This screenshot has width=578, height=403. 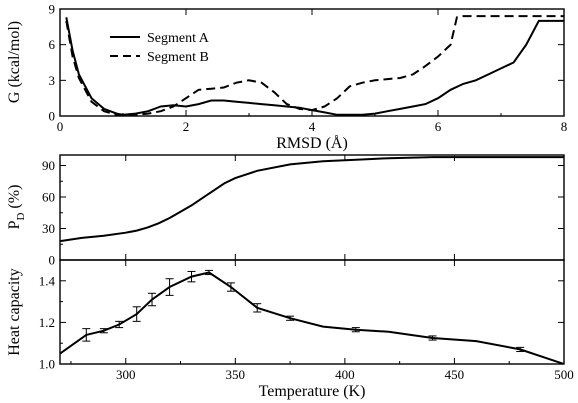 I want to click on x-tick-label: 4, so click(x=312, y=126).